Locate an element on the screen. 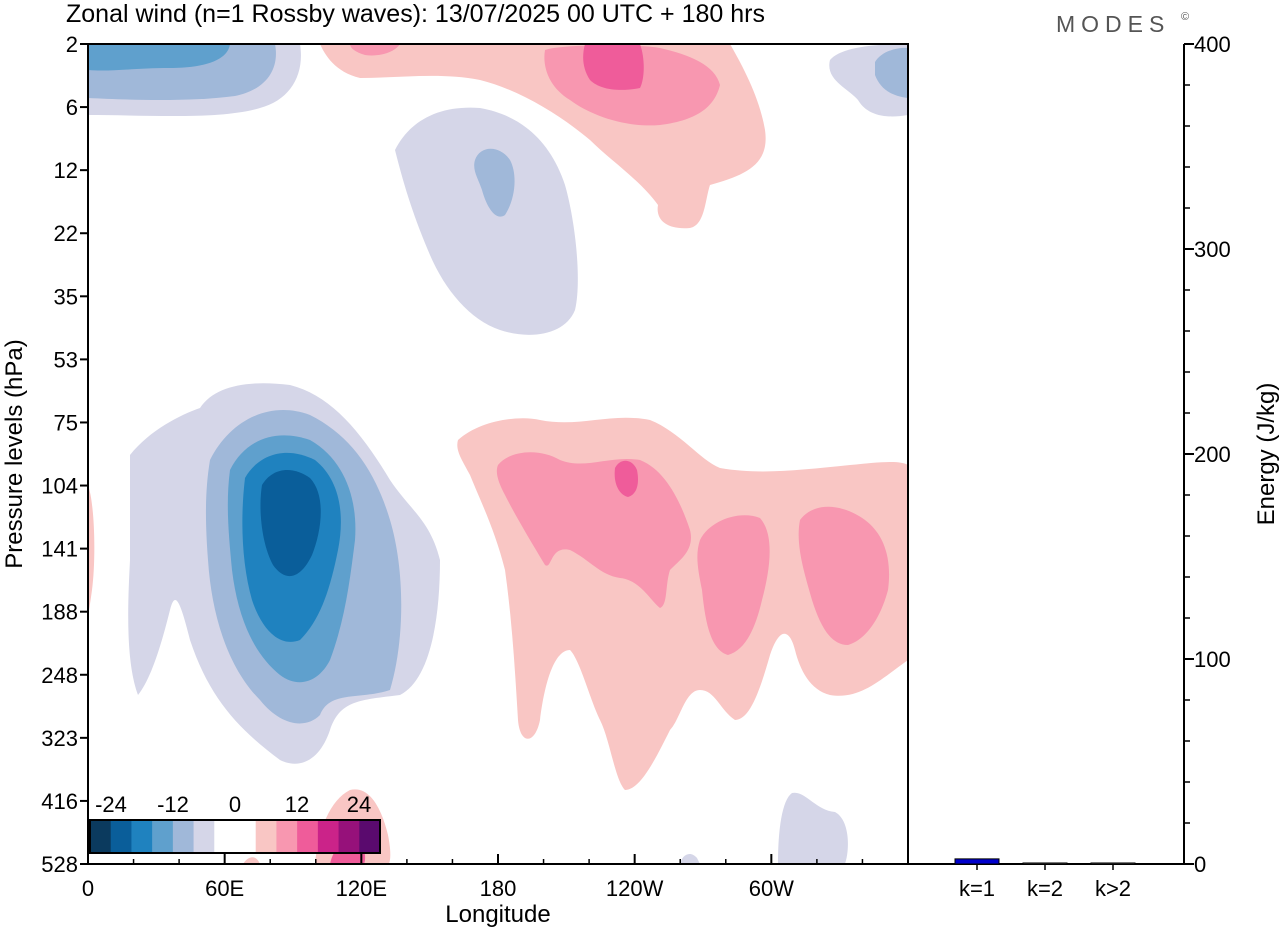  pressure-tick-label: 528 is located at coordinates (59, 864).